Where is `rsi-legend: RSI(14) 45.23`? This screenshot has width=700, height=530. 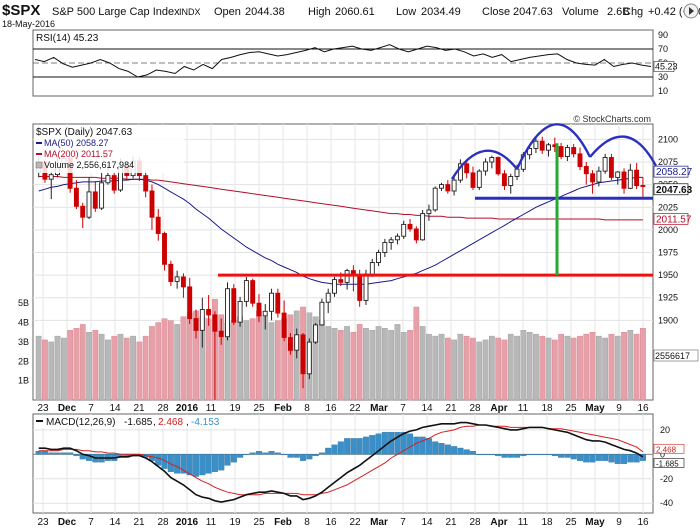
rsi-legend: RSI(14) 45.23 is located at coordinates (67, 38).